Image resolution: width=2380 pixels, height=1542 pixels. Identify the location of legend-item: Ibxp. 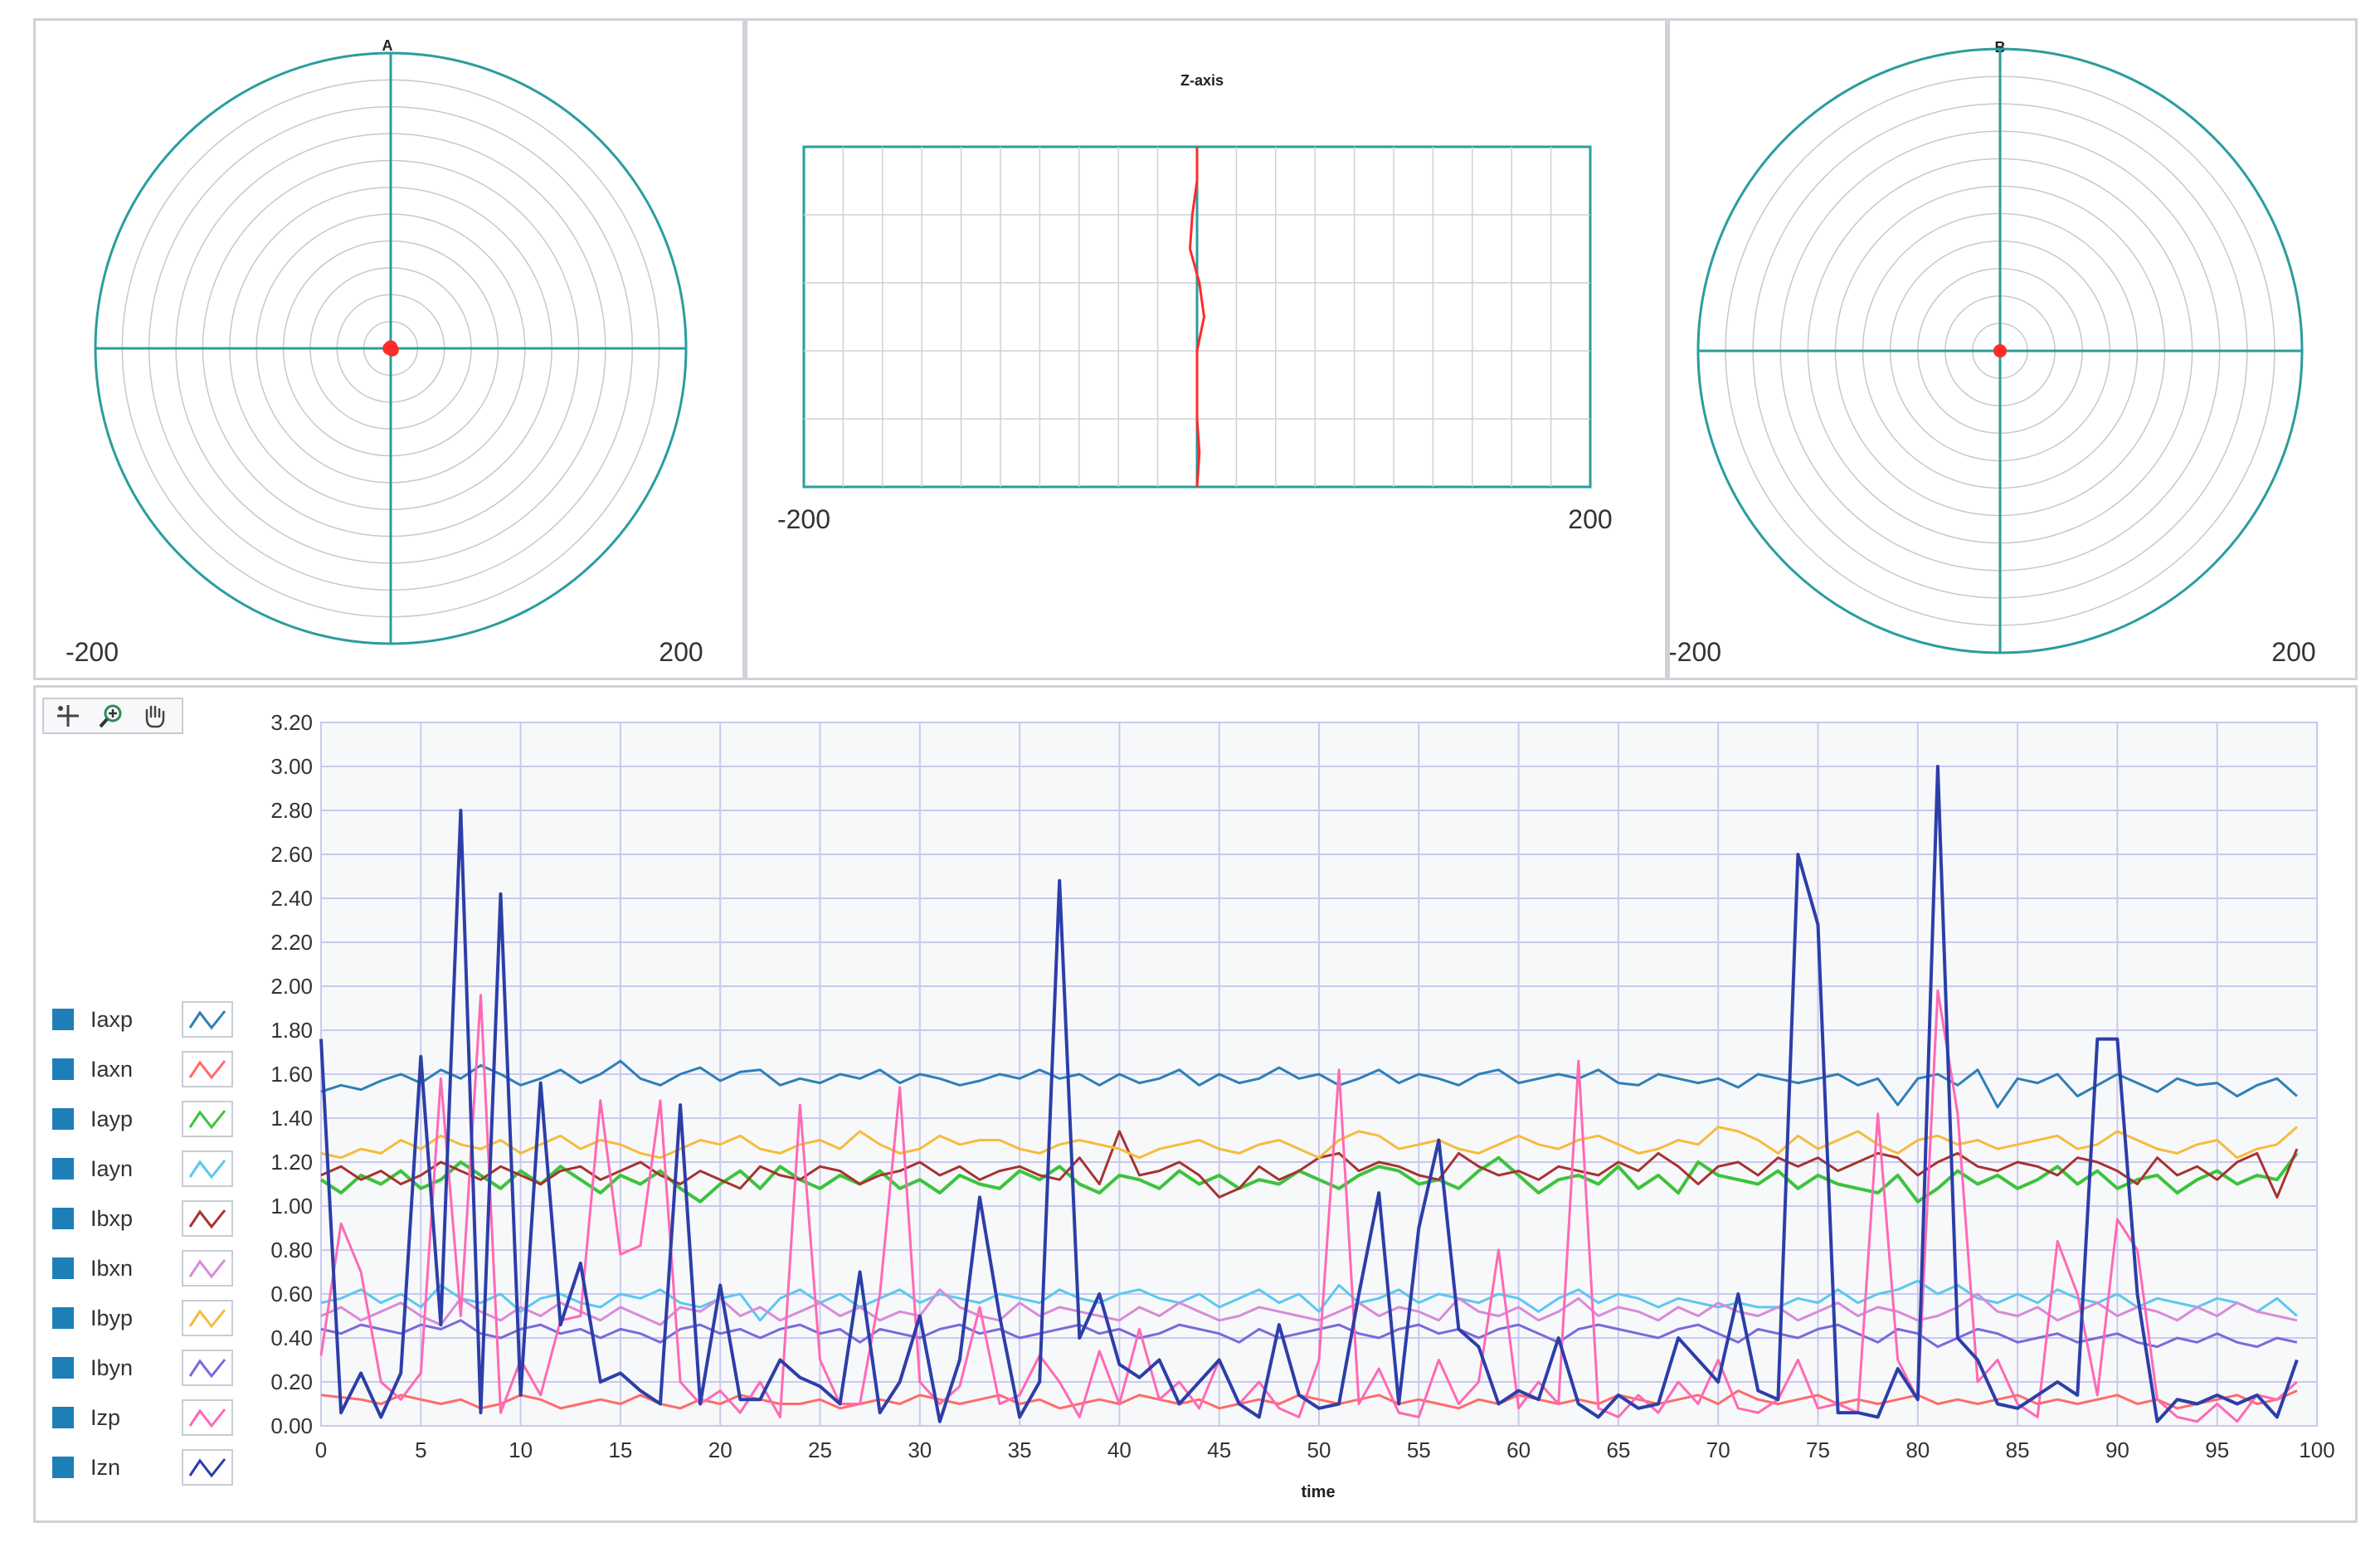
(156, 1218).